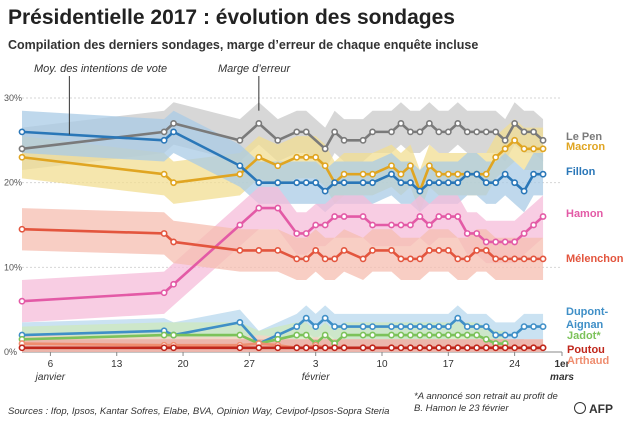 The width and height of the screenshot is (630, 423). What do you see at coordinates (254, 69) in the screenshot?
I see `margin-annotation: Marge d’erreur` at bounding box center [254, 69].